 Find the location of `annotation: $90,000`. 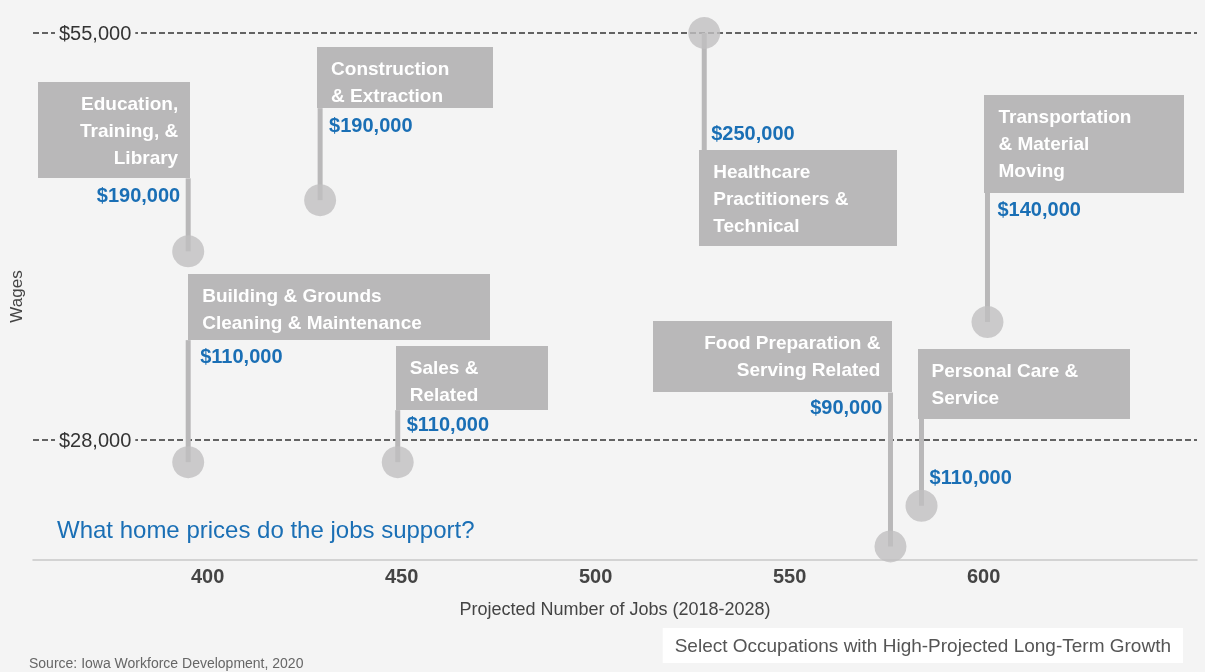

annotation: $90,000 is located at coordinates (846, 407).